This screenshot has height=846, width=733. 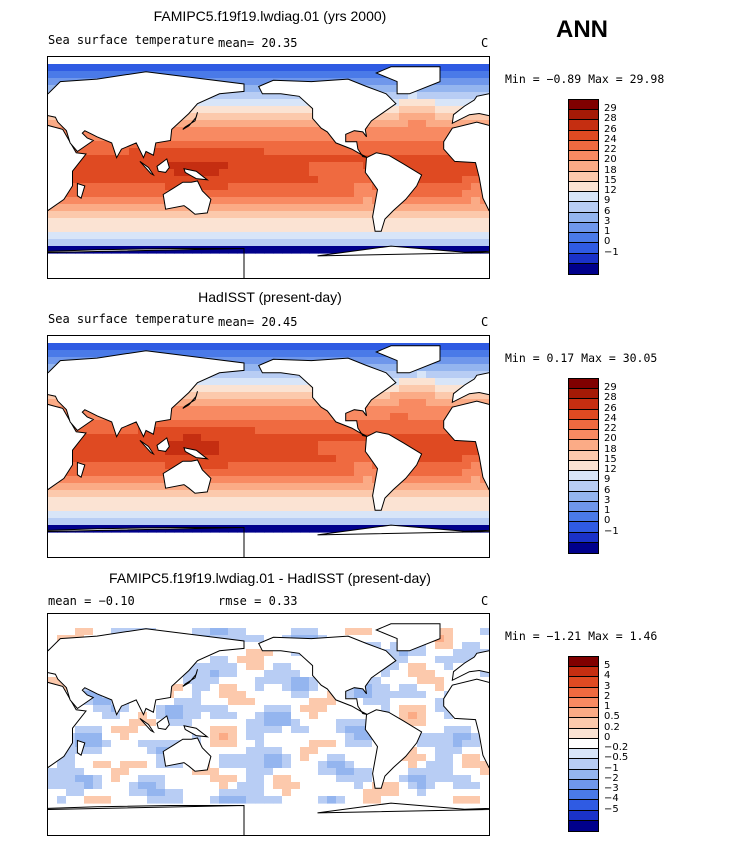 I want to click on panel1-variable: Sea surface temperature, so click(x=131, y=40).